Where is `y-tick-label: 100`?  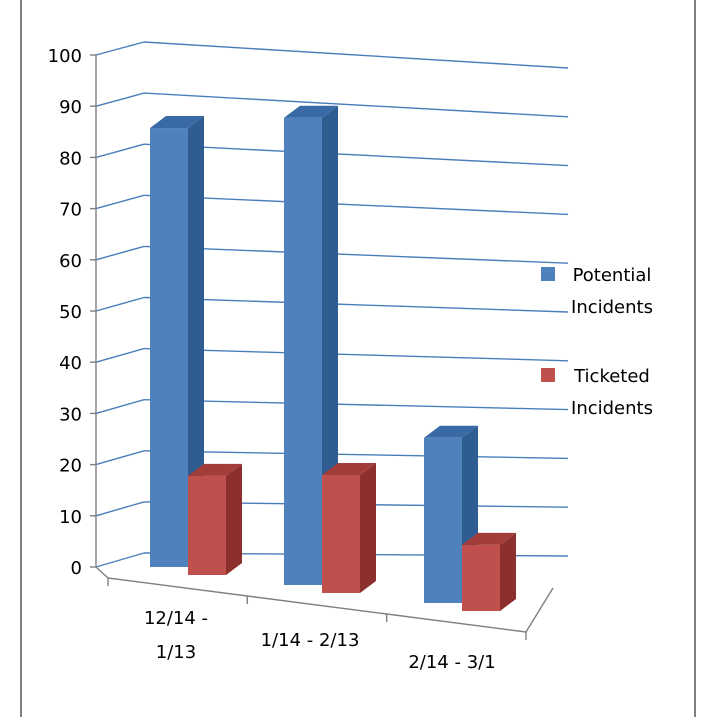 y-tick-label: 100 is located at coordinates (65, 56).